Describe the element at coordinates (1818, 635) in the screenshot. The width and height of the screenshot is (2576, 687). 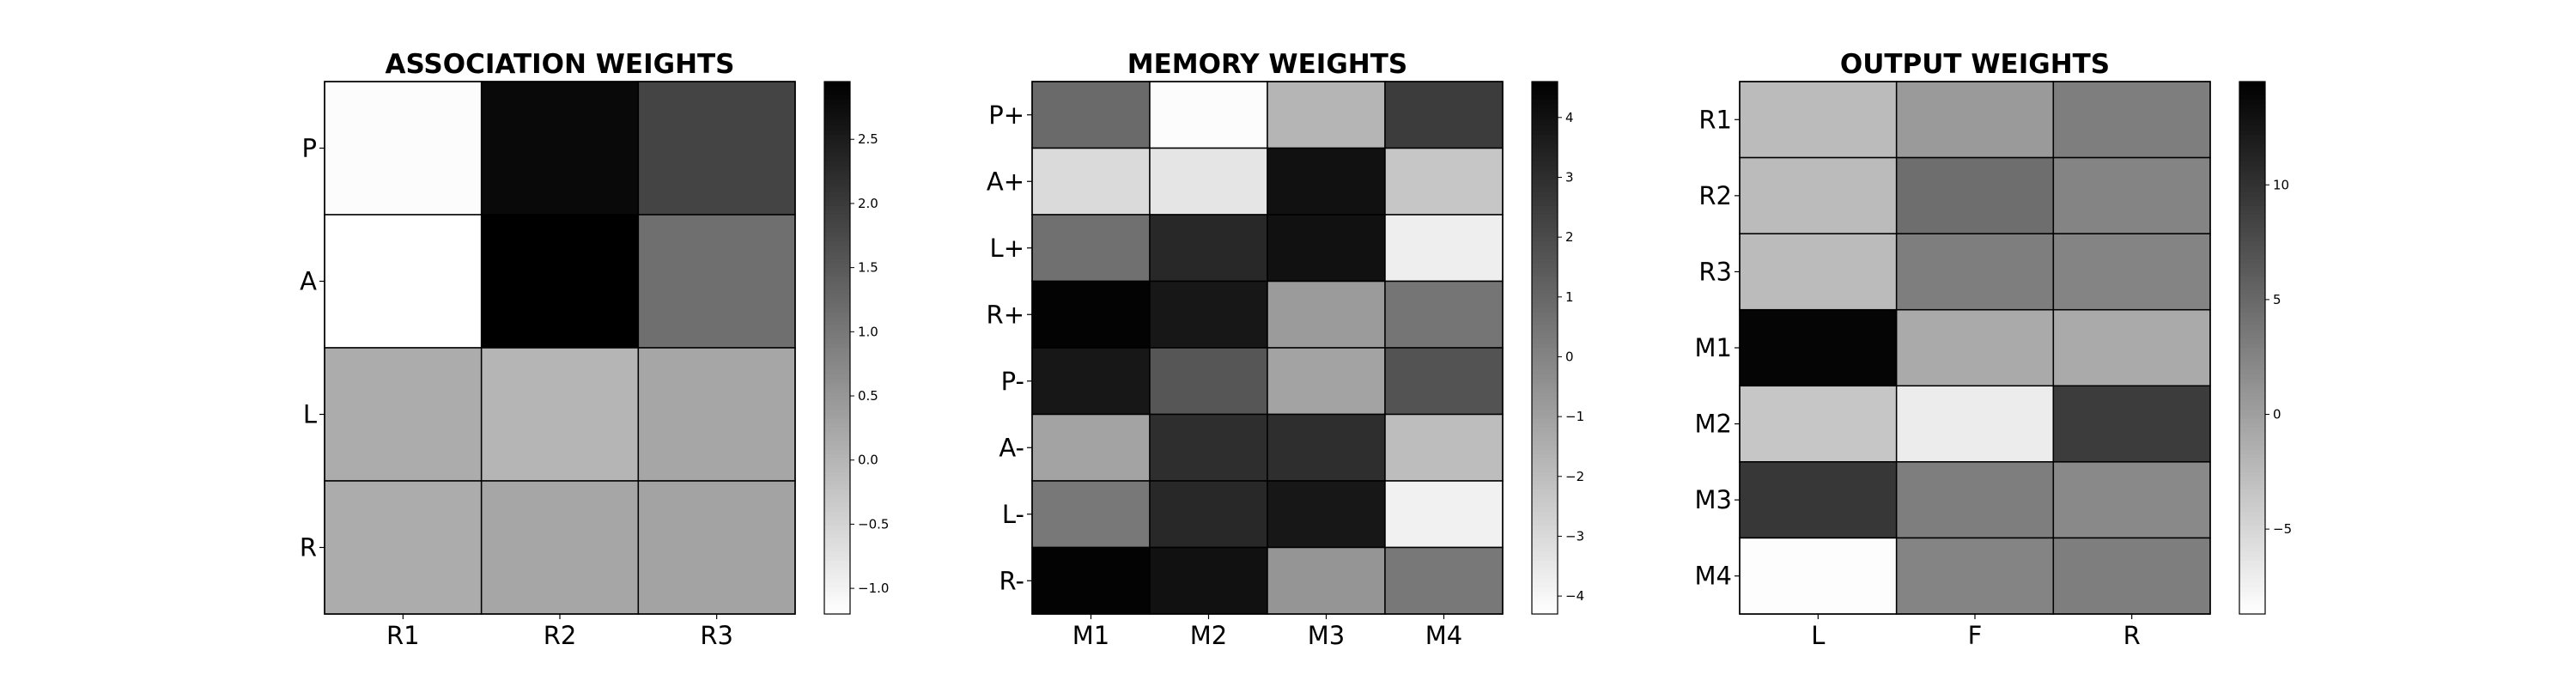
I see `output-col-label: L` at that location.